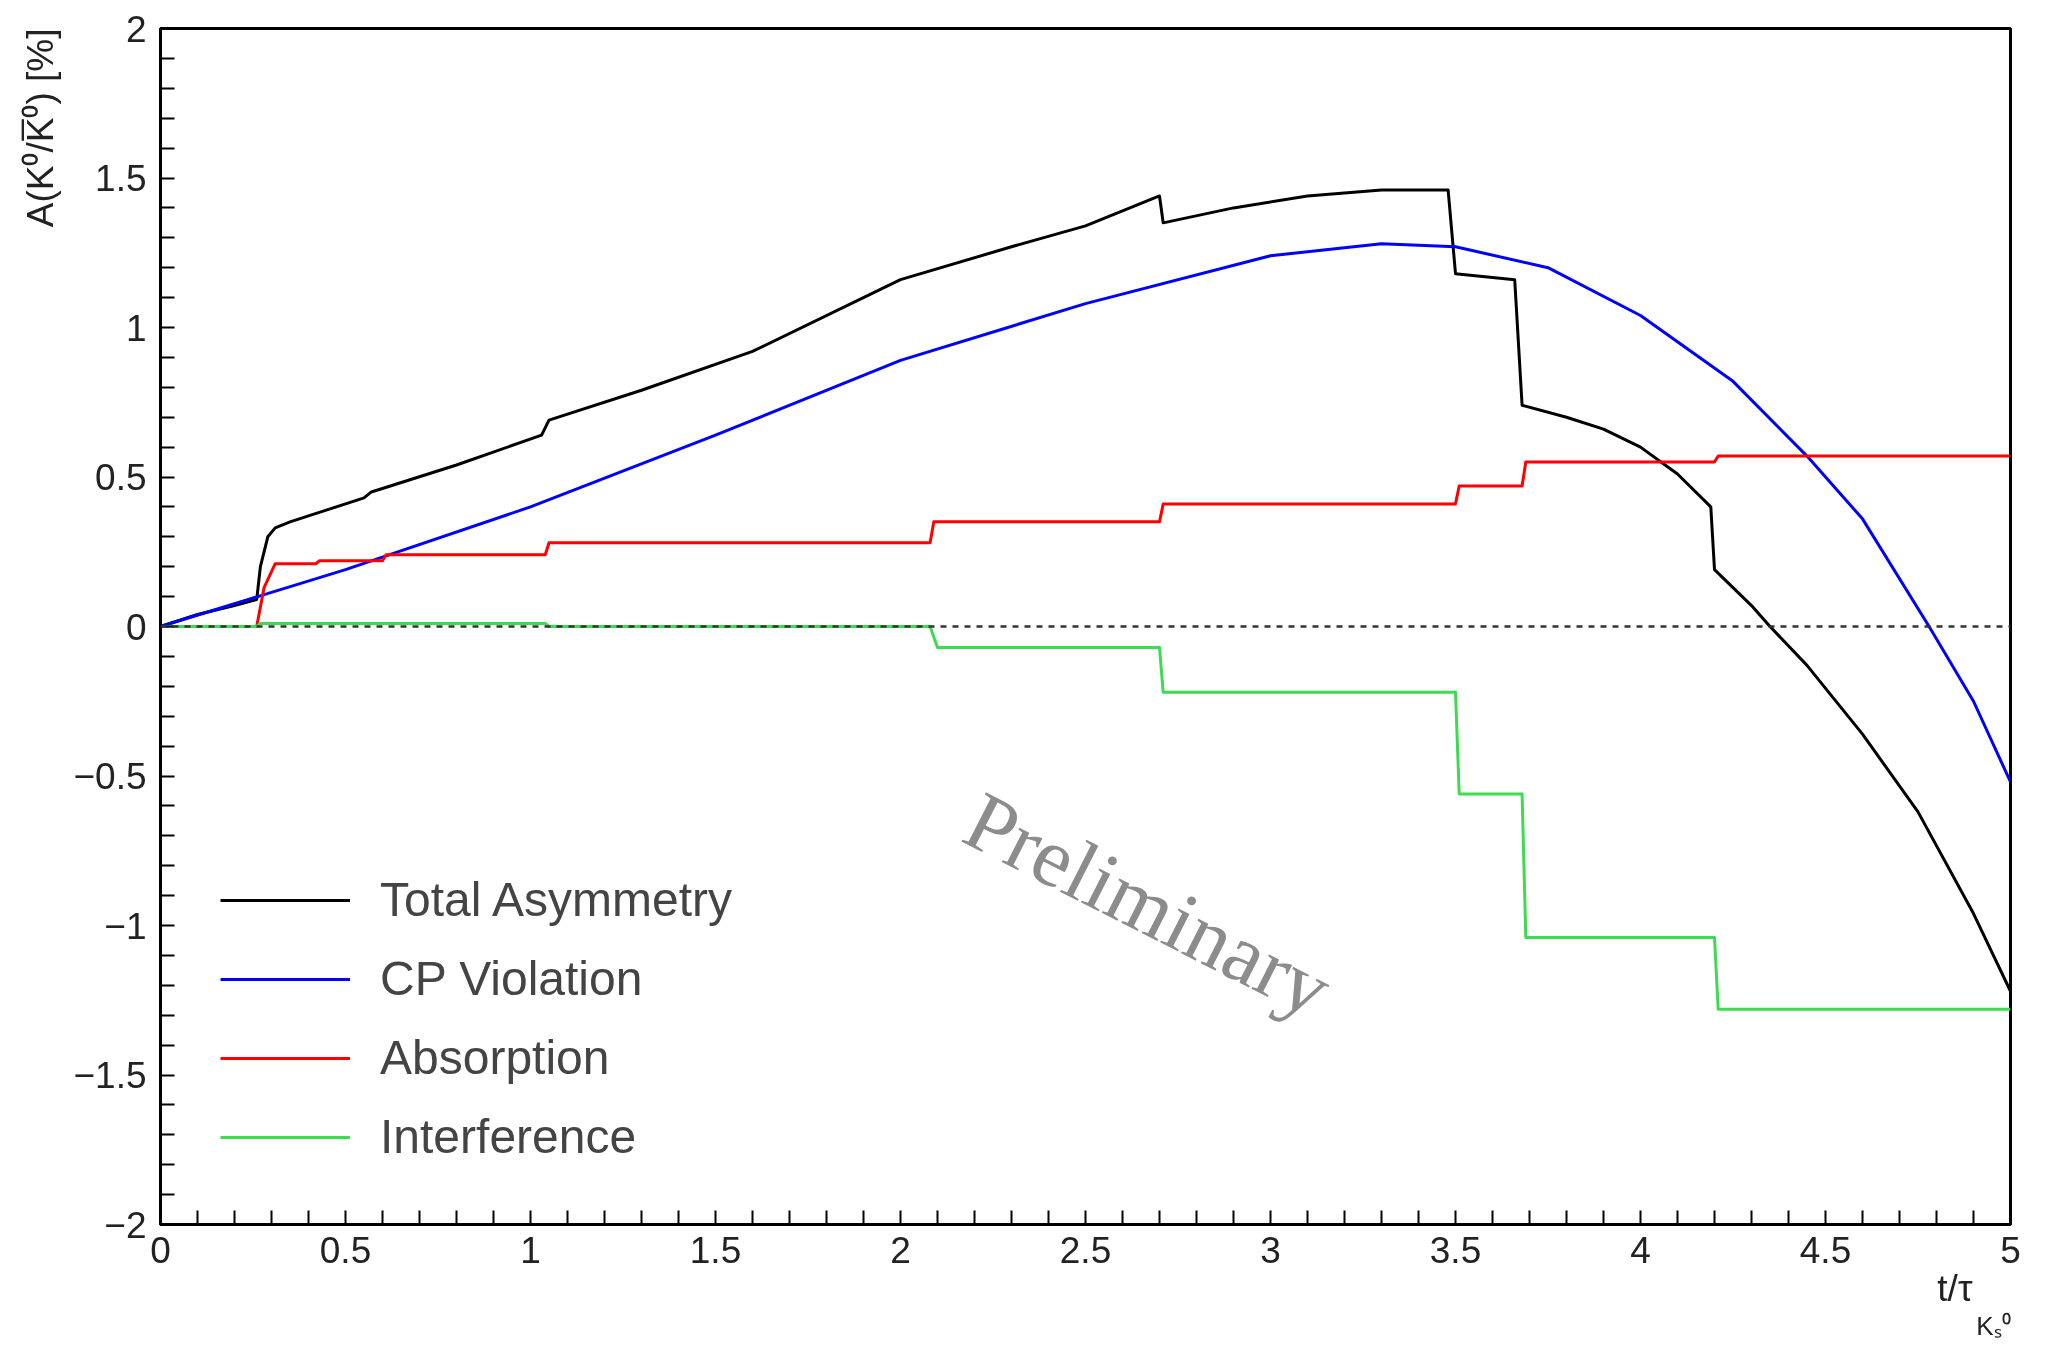 The image size is (2070, 1349). Describe the element at coordinates (511, 978) in the screenshot. I see `legend-label: CP Violation` at that location.